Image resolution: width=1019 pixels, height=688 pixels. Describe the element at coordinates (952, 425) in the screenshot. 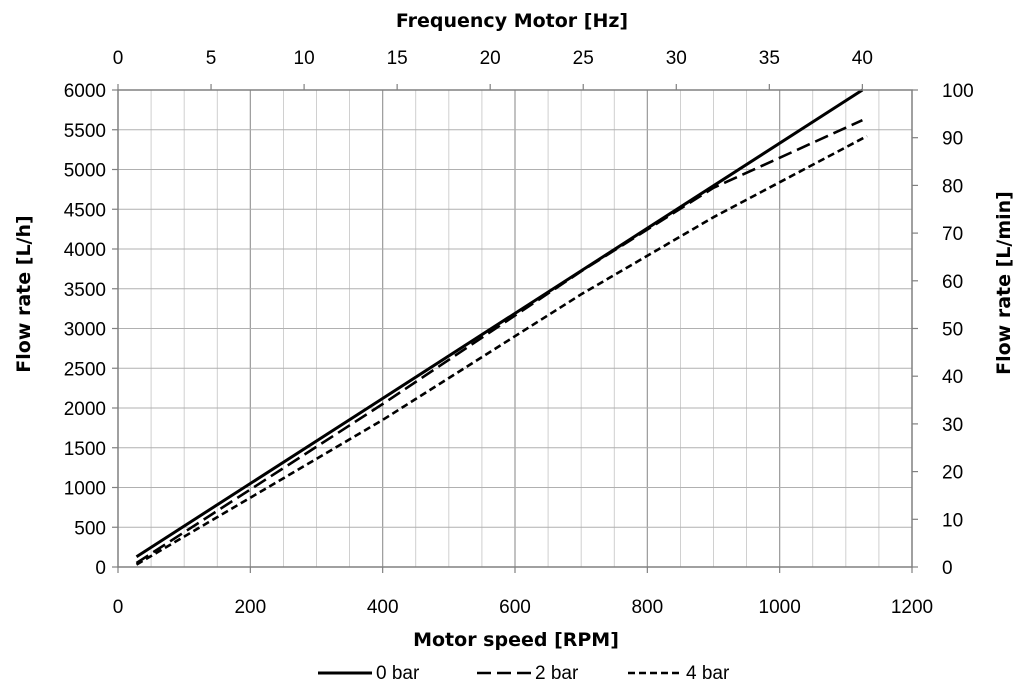

I see `y2-tick-label: 30` at that location.